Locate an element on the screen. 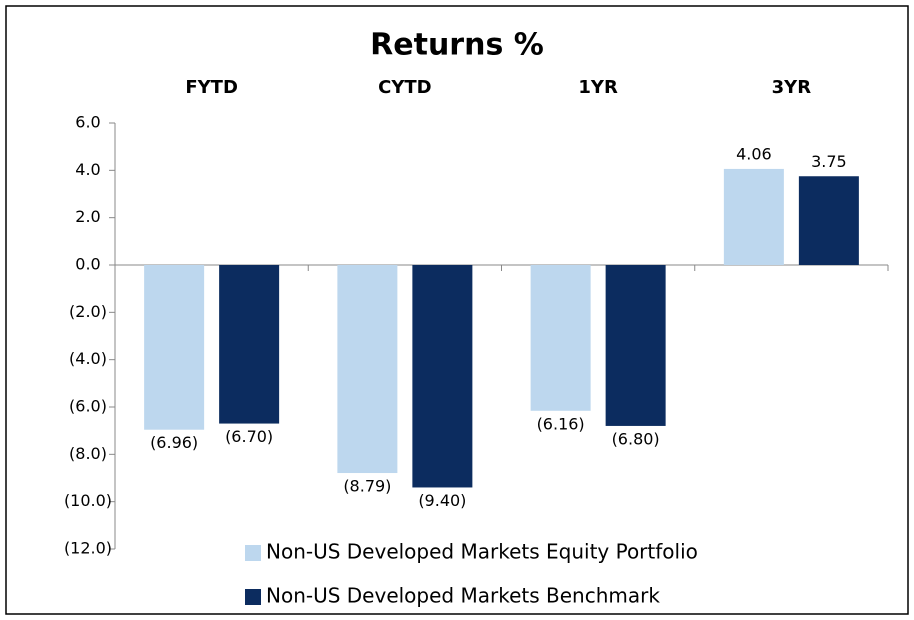 This screenshot has width=914, height=620. y-tick-label: 4.0 is located at coordinates (87, 169).